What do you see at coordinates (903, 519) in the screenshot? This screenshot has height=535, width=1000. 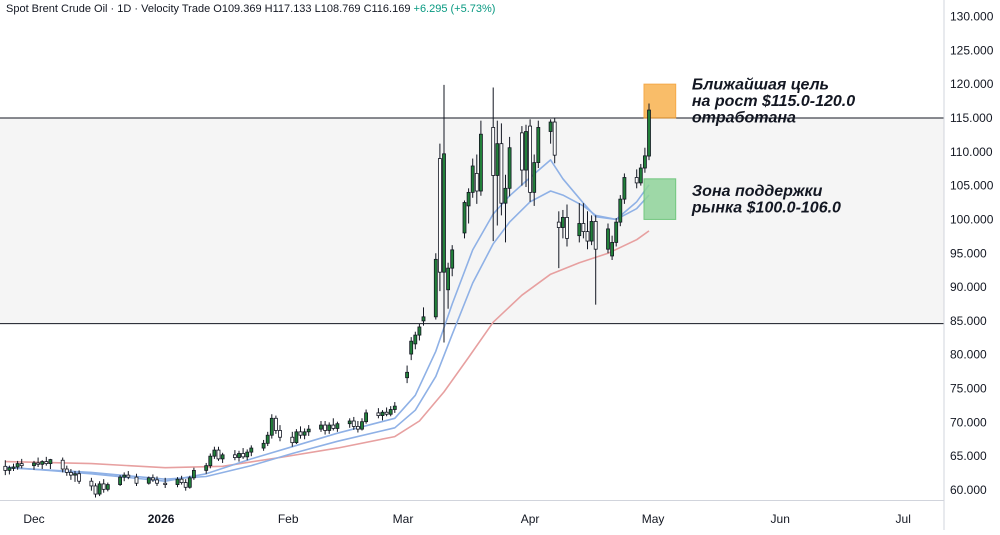 I see `x-tick-label: Jul` at bounding box center [903, 519].